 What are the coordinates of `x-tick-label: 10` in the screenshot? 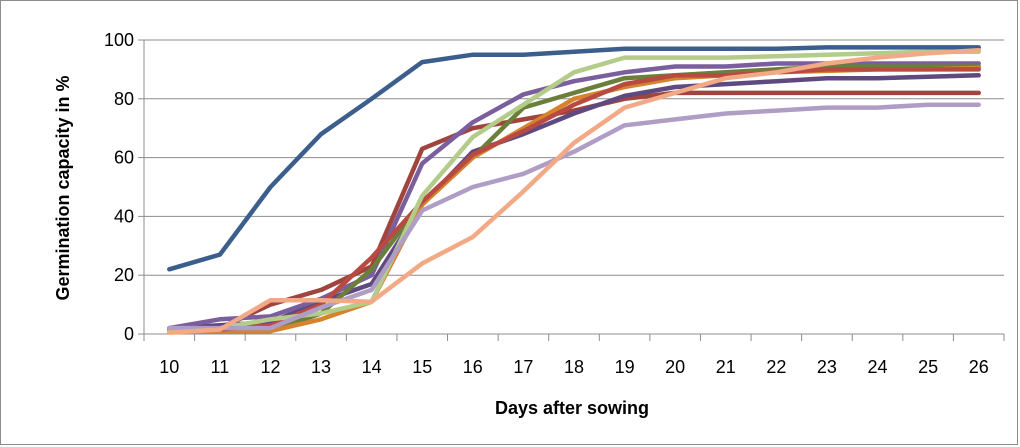 It's located at (169, 367).